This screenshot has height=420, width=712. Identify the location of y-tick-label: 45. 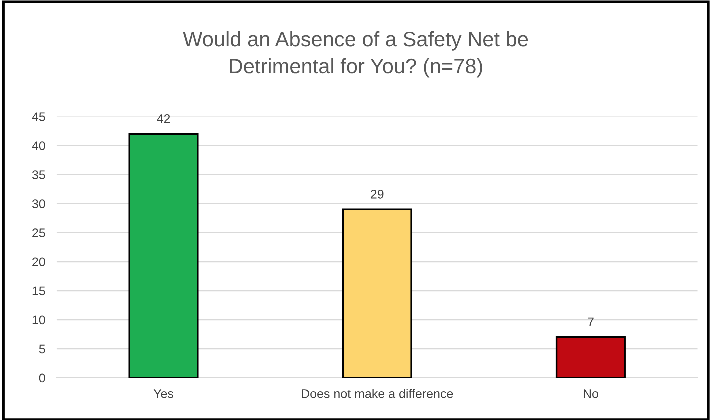
(39, 117).